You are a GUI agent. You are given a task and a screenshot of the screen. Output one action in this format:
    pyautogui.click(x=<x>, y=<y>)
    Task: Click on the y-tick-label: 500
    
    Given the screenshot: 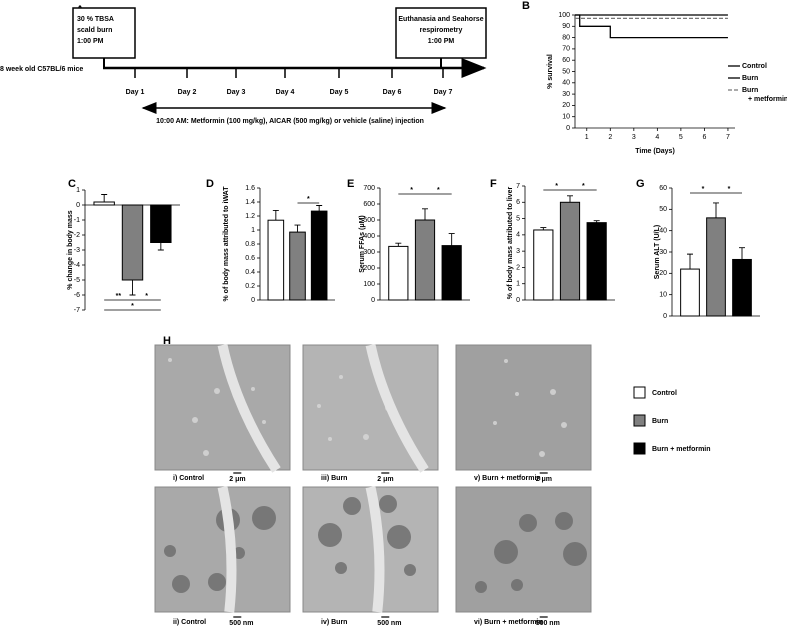 What is the action you would take?
    pyautogui.click(x=369, y=220)
    